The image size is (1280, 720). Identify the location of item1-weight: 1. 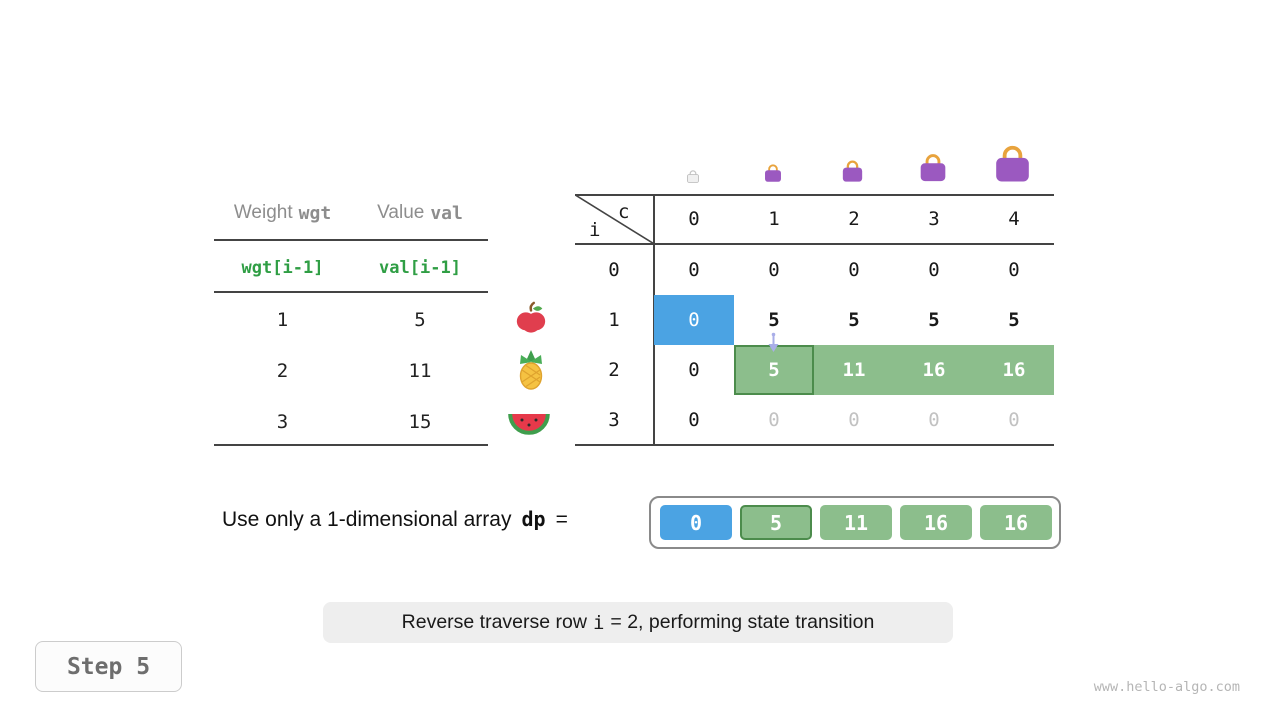
(282, 320).